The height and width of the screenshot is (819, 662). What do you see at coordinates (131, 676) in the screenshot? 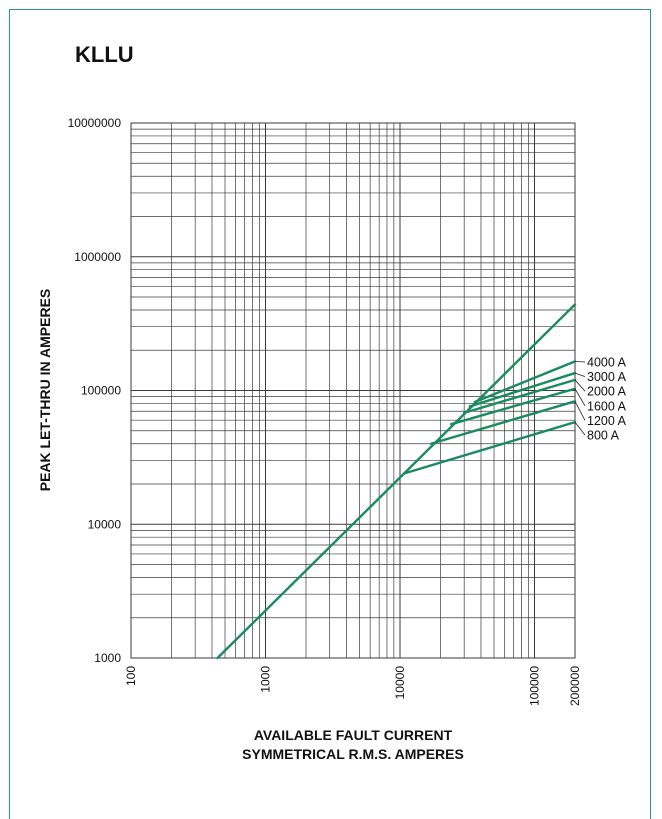
I see `x-tick-label: 100` at bounding box center [131, 676].